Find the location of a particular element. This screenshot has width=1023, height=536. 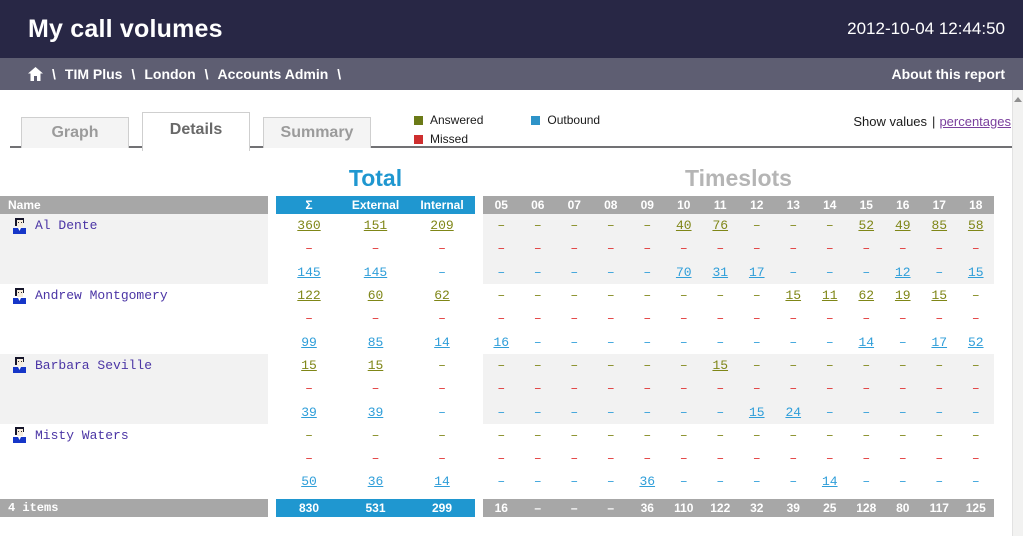

call-count-link: 60 is located at coordinates (375, 296).